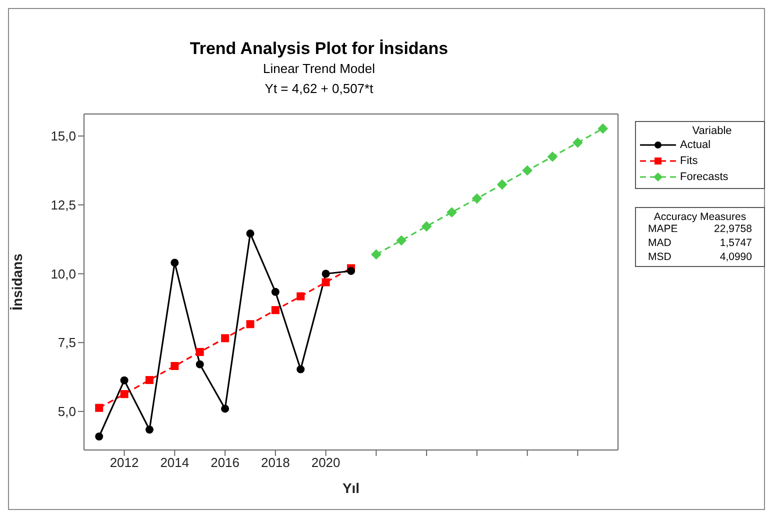 This screenshot has width=777, height=524. I want to click on text: 4,0990, so click(735, 257).